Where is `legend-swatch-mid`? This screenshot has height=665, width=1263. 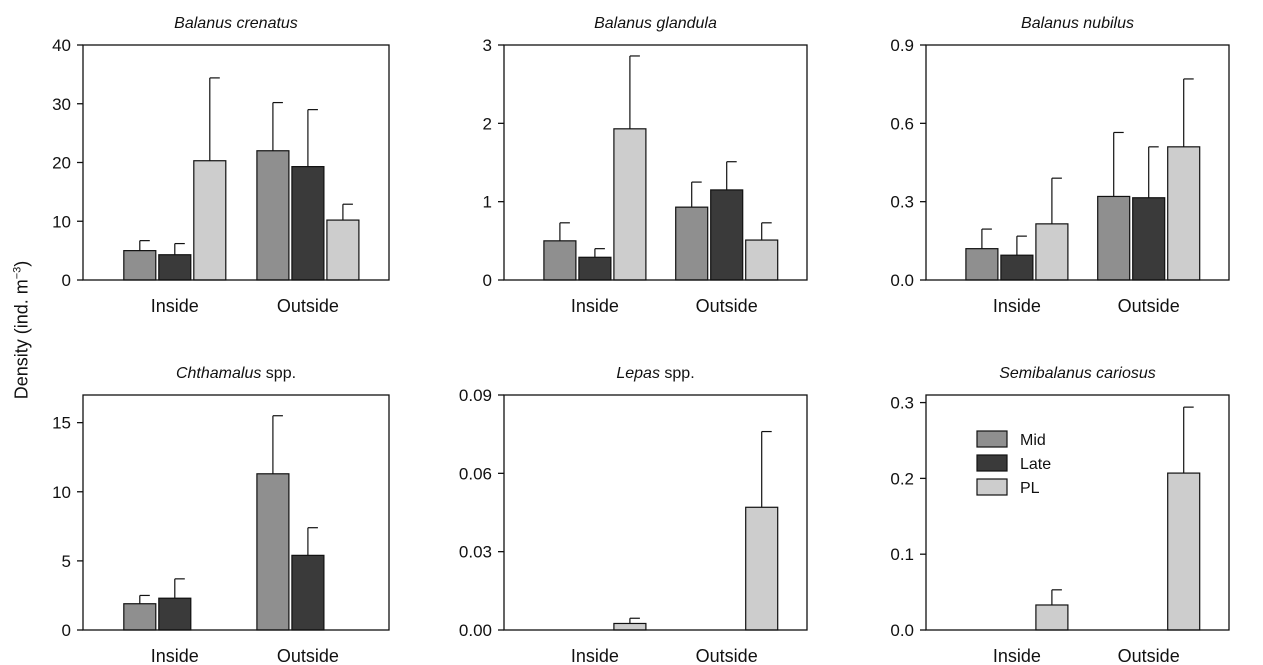 legend-swatch-mid is located at coordinates (992, 439).